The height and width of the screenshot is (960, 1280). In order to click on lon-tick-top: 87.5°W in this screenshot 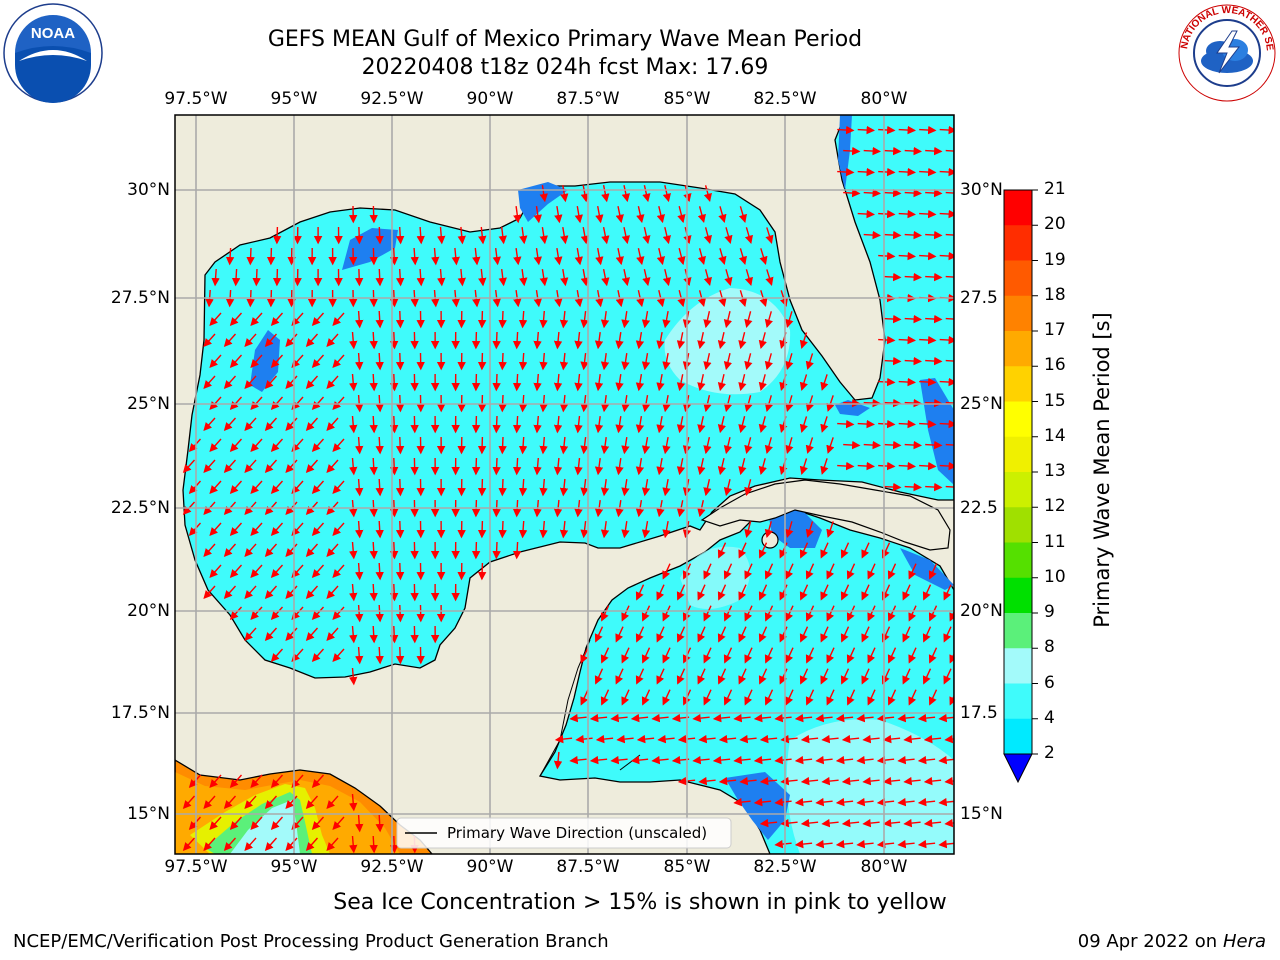, I will do `click(588, 99)`.